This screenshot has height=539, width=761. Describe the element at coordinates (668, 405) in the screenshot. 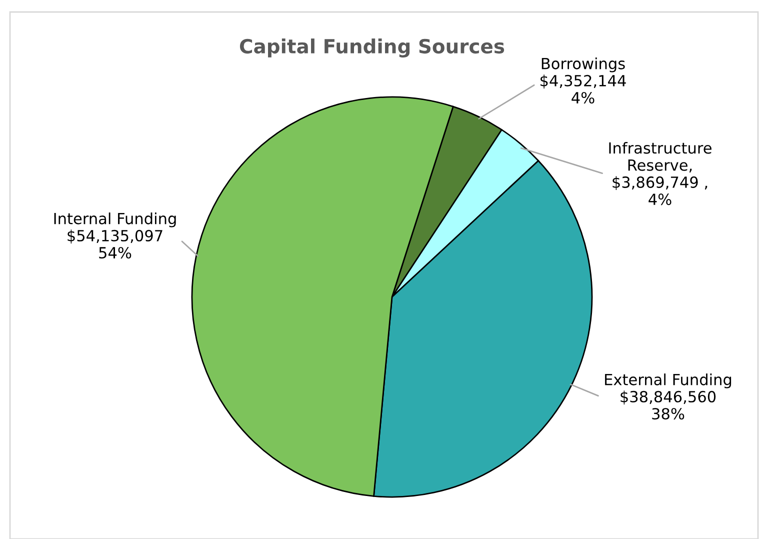

I see `data-label: $38,846,560 38%` at that location.